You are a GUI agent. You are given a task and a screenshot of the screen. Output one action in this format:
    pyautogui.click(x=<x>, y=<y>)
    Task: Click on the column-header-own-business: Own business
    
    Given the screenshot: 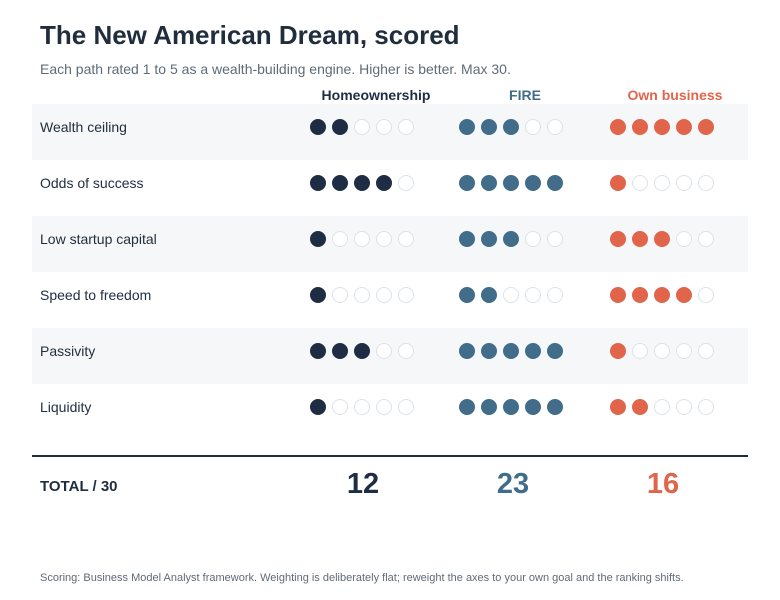 What is the action you would take?
    pyautogui.click(x=675, y=95)
    